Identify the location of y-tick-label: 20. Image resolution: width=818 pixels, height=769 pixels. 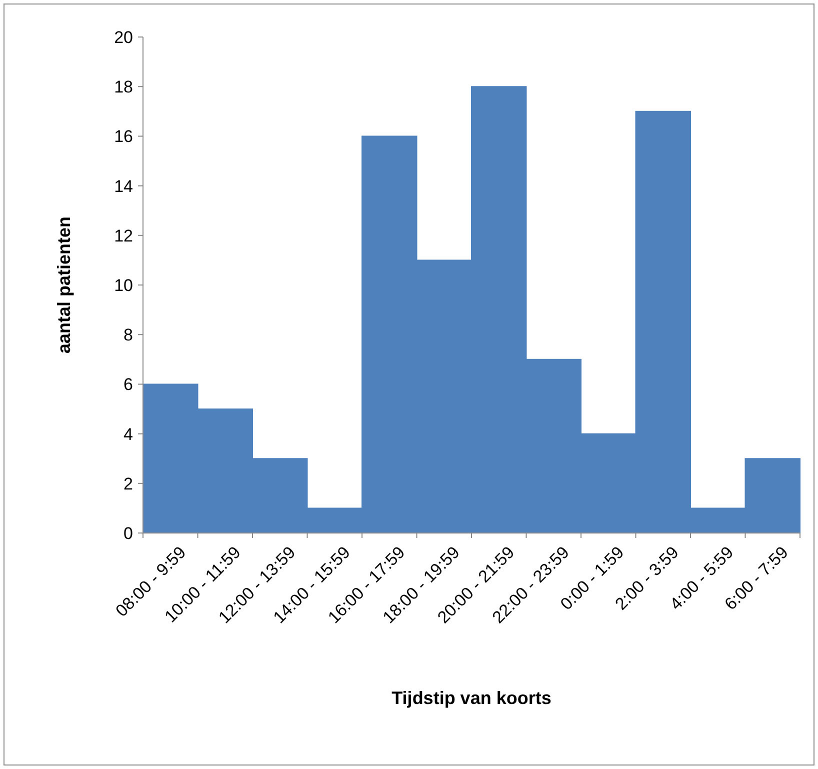
(123, 37).